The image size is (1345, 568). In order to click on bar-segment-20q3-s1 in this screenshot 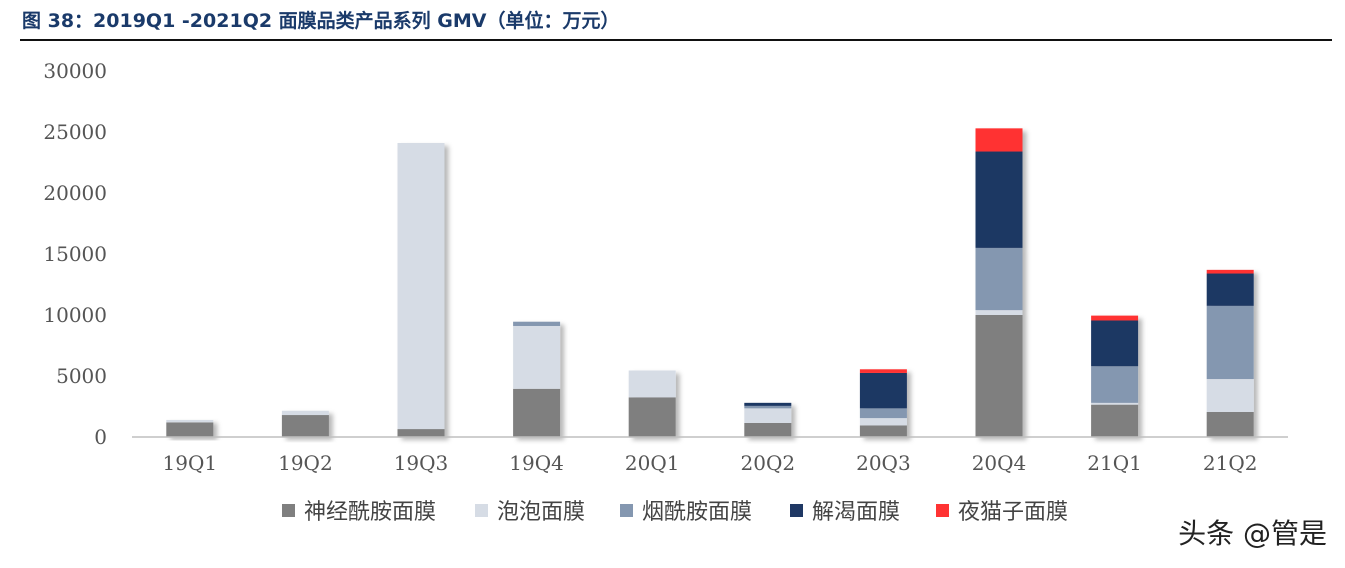, I will do `click(883, 422)`.